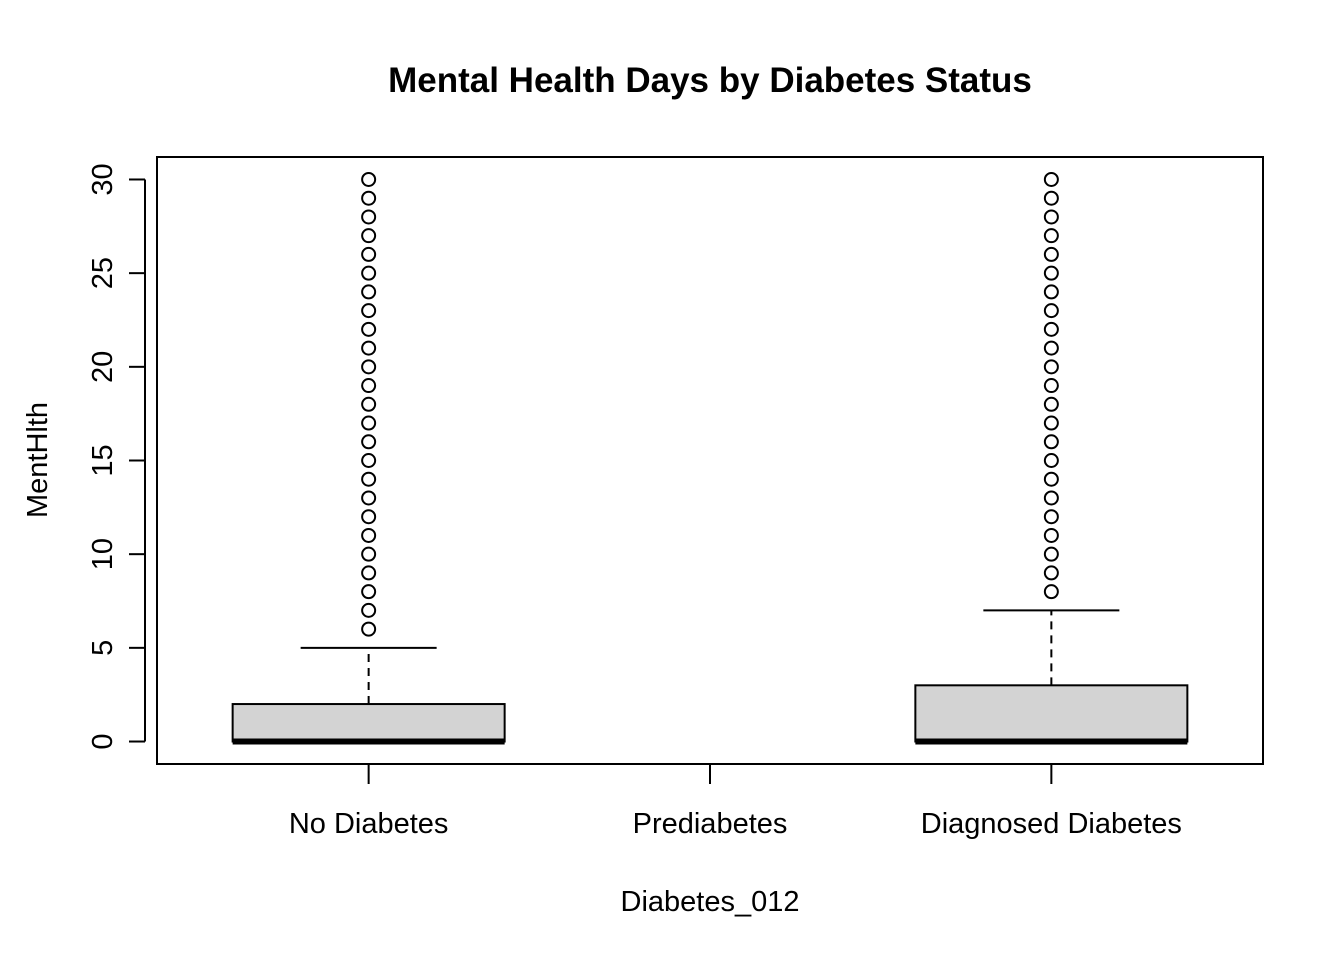 The height and width of the screenshot is (960, 1344). I want to click on x-axis-label: Diabetes_012, so click(710, 902).